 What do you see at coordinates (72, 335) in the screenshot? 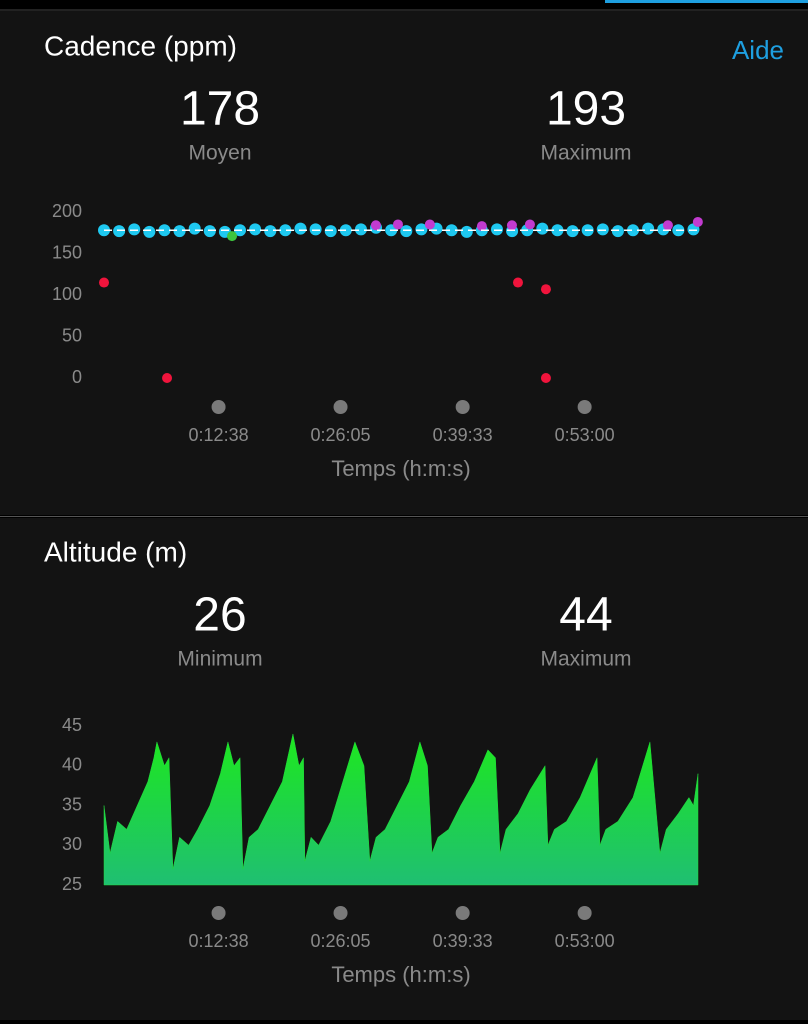
I see `y-tick-label: 50` at bounding box center [72, 335].